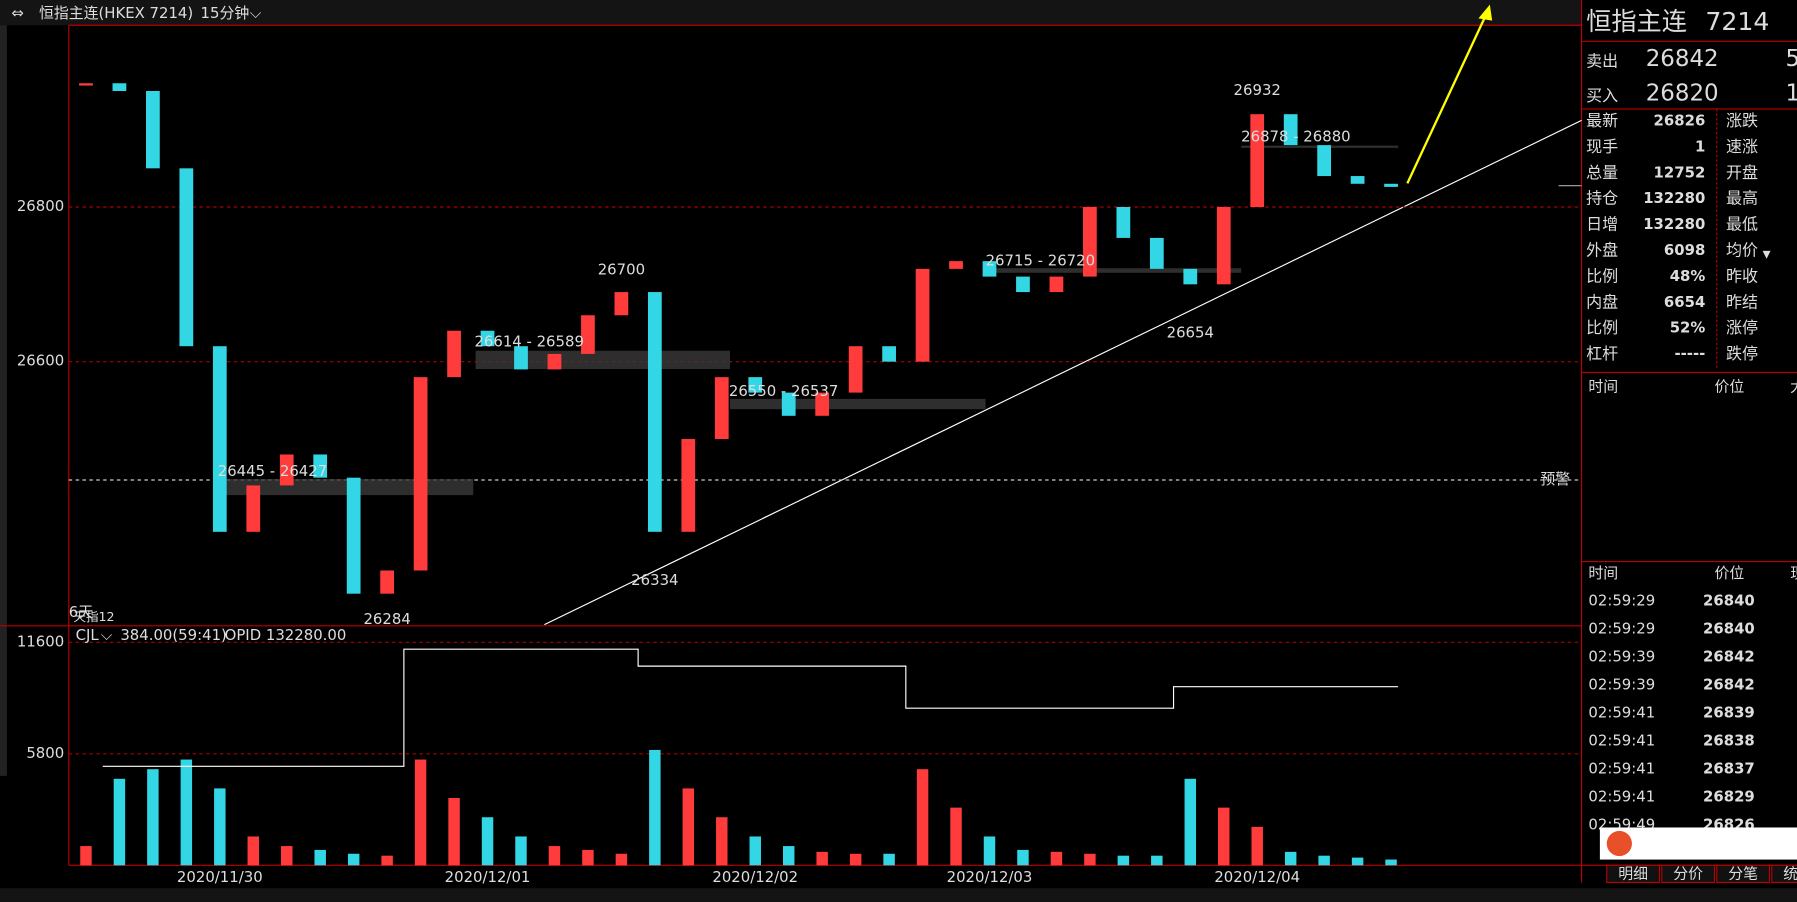 The width and height of the screenshot is (1797, 902). I want to click on indicator: CJL, so click(88, 635).